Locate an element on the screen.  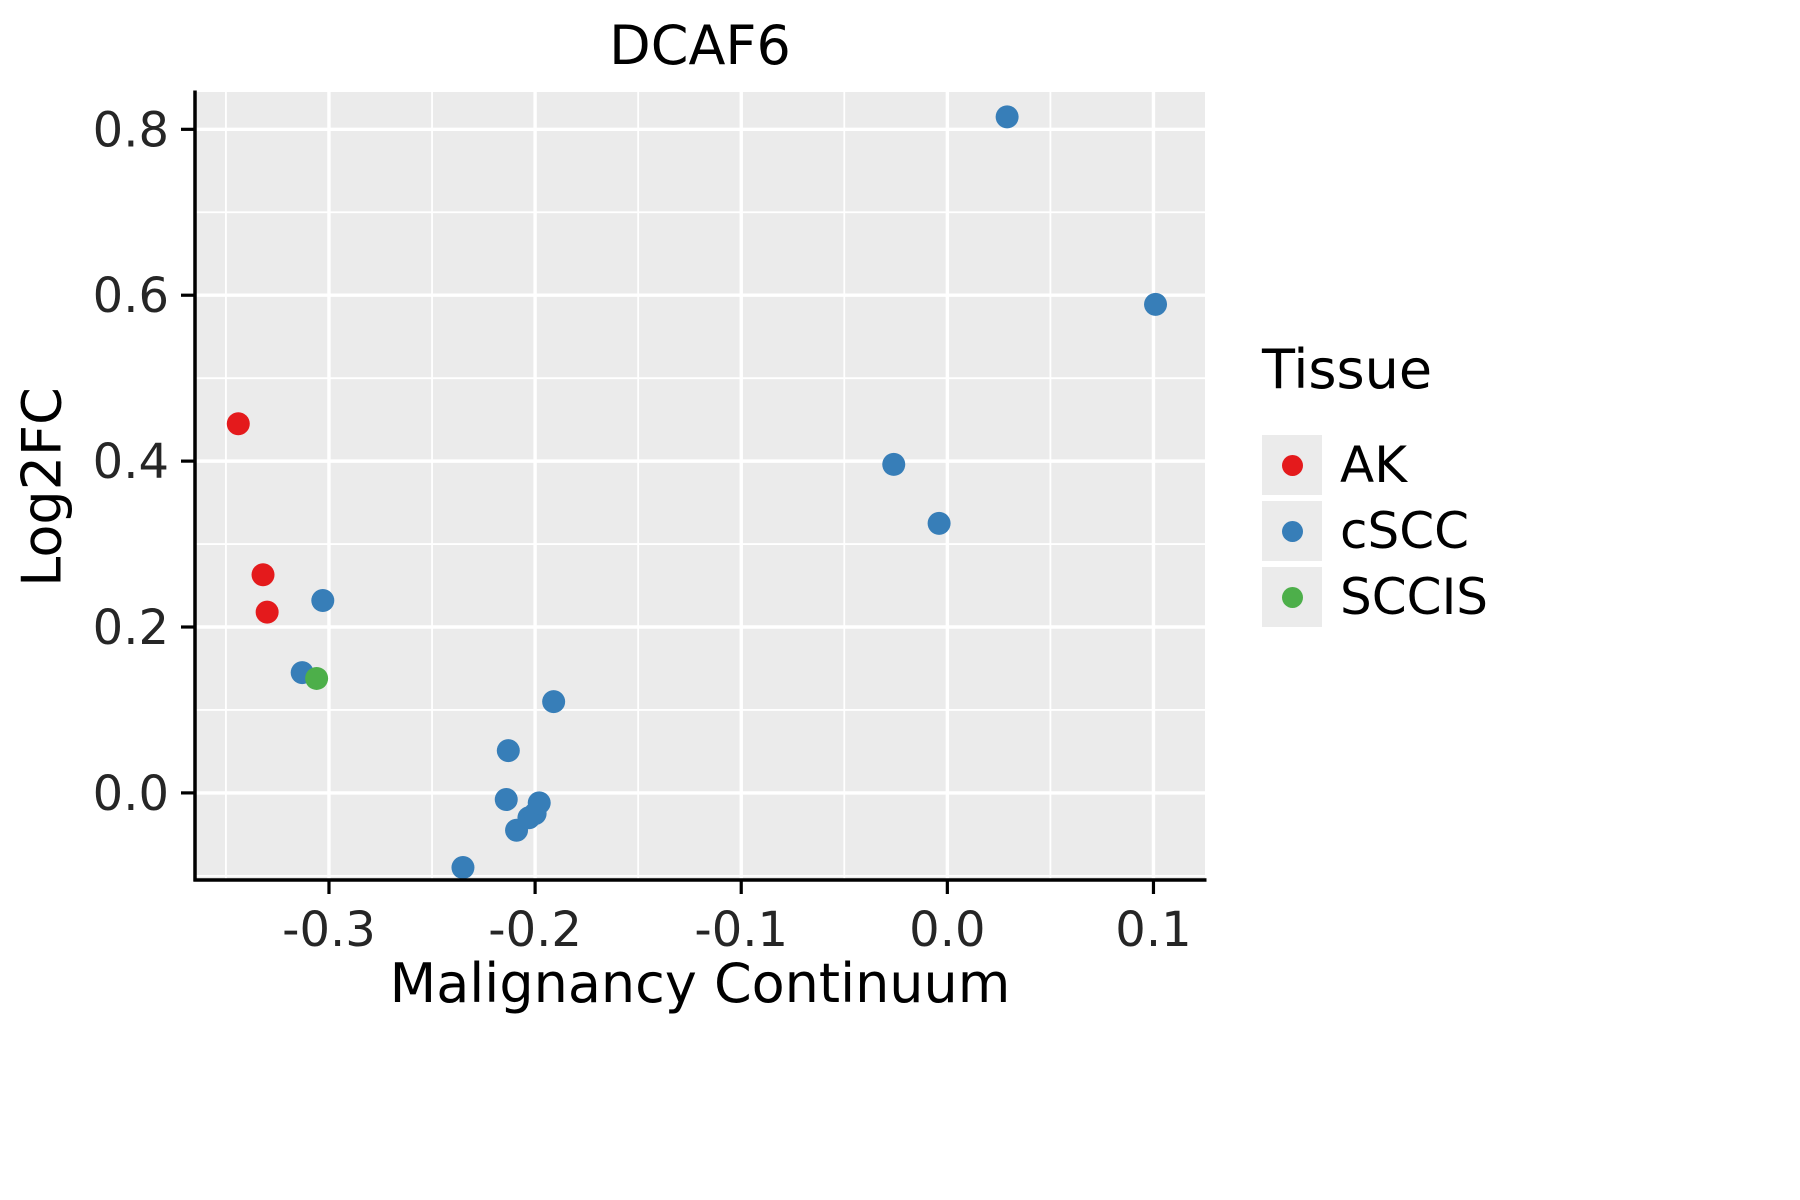
legend-entries: AK cSCC SCCIS is located at coordinates (1375, 531).